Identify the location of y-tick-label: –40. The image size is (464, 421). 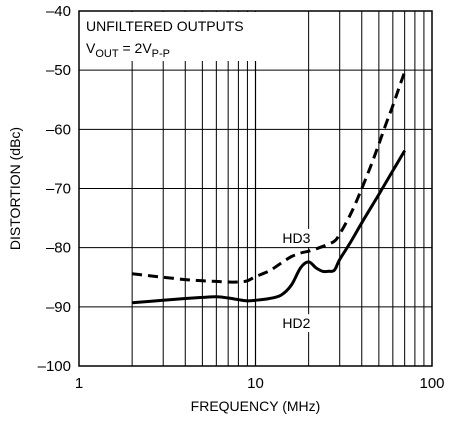
(58, 11).